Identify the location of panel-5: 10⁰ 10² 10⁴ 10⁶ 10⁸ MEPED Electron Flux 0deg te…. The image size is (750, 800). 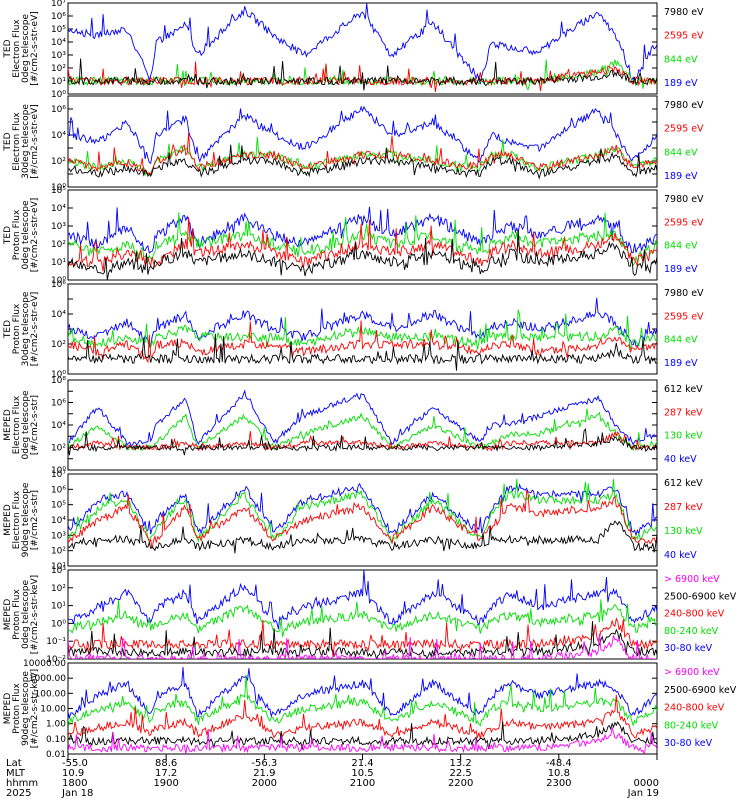
(353, 426).